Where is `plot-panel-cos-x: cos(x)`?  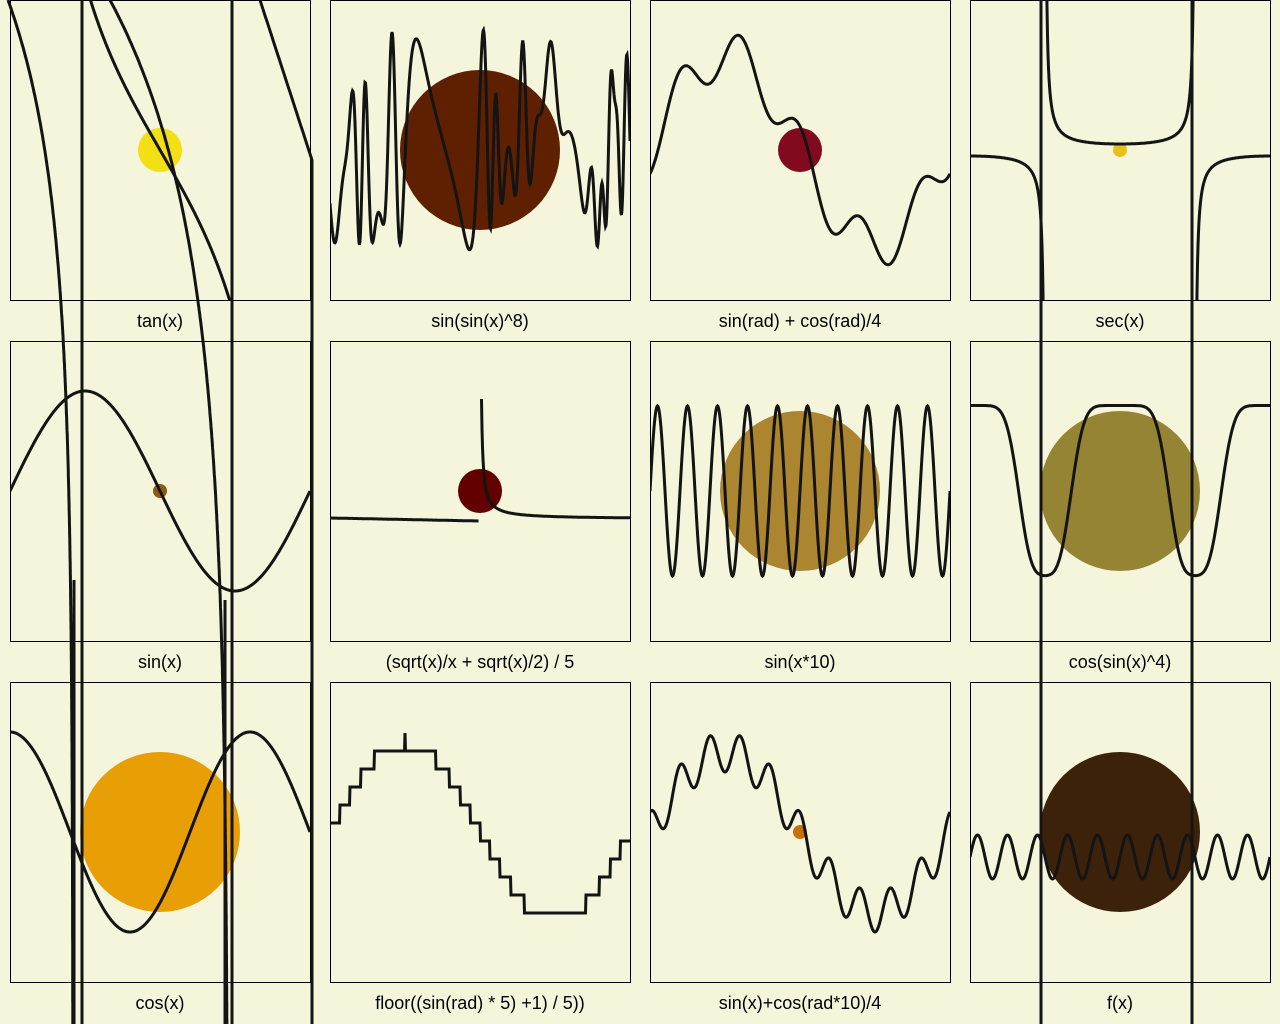 plot-panel-cos-x: cos(x) is located at coordinates (160, 847).